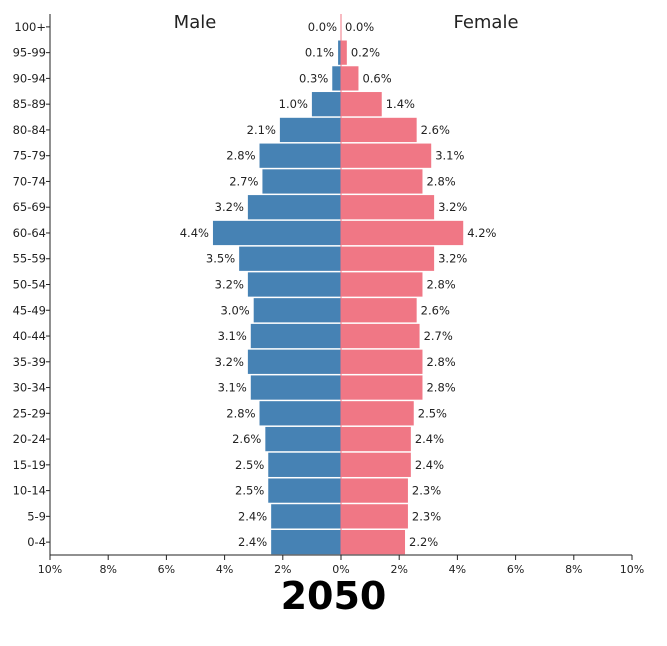 The width and height of the screenshot is (667, 646). Describe the element at coordinates (440, 388) in the screenshot. I see `female-value-label-30-34: 2.8%` at that location.